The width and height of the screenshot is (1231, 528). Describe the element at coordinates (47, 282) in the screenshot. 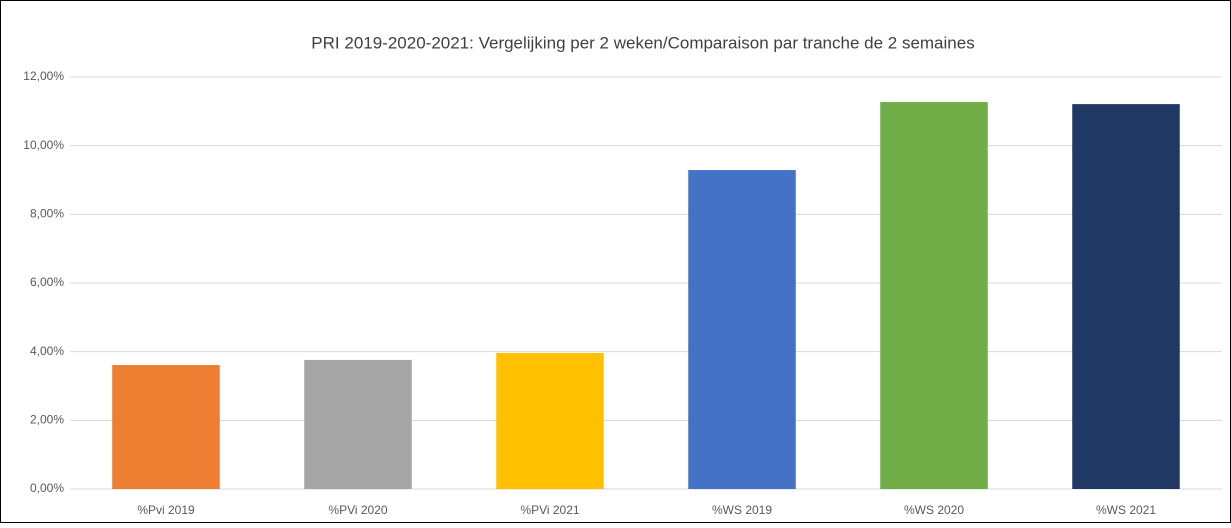

I see `y-tick-label: 6,00%` at that location.